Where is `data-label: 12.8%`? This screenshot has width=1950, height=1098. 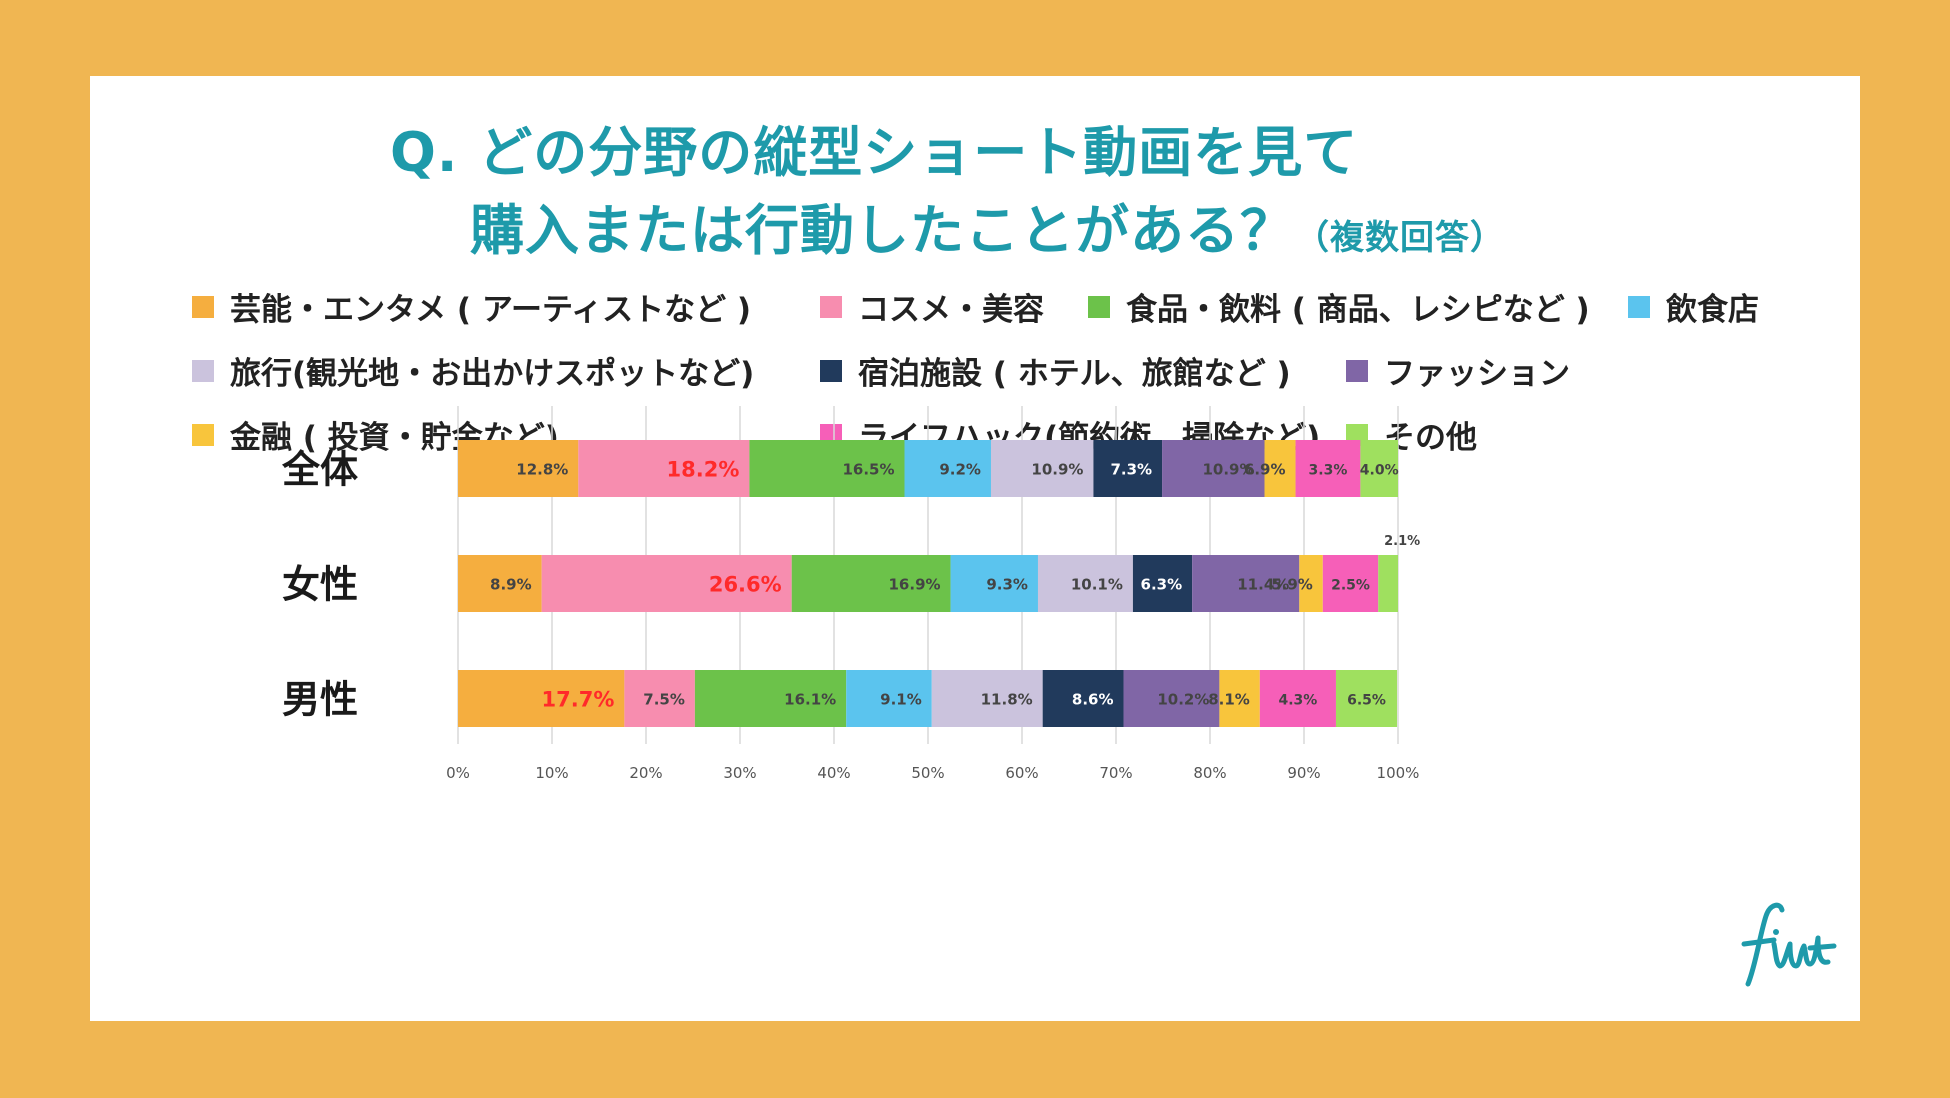
data-label: 12.8% is located at coordinates (542, 470).